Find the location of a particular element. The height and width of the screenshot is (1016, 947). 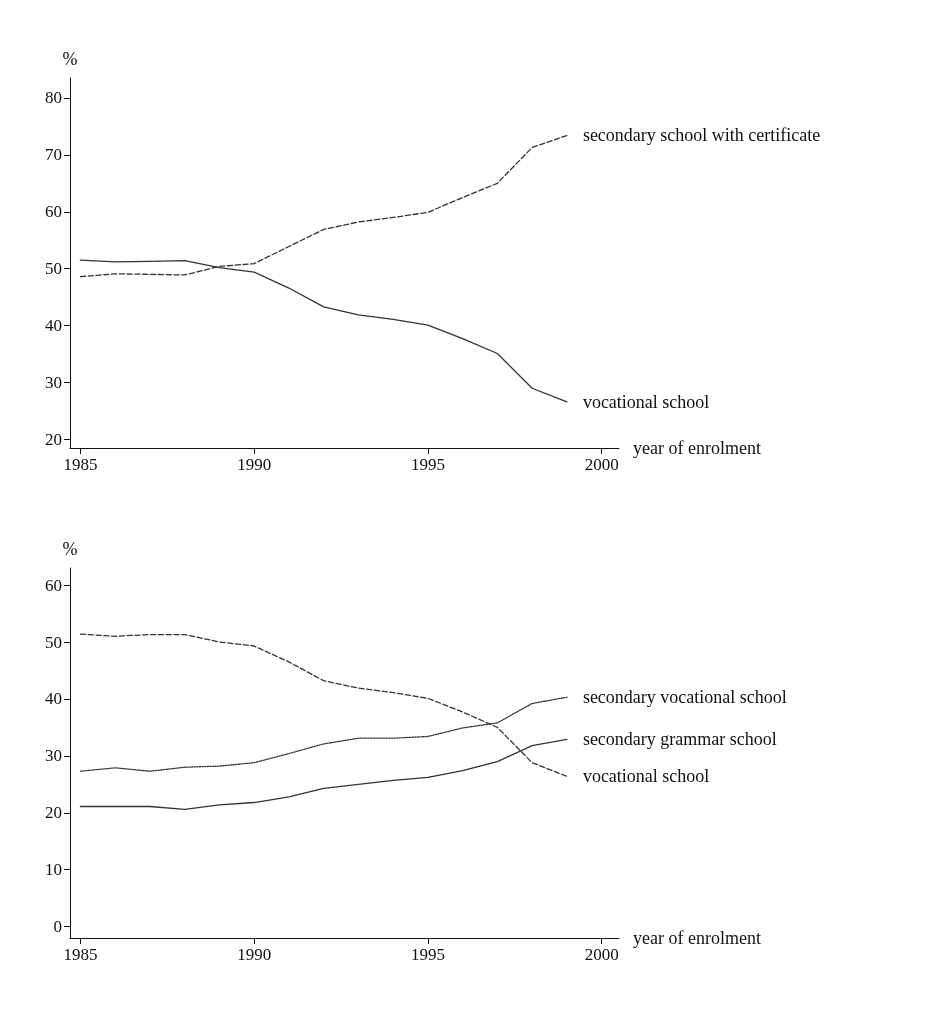

series-label: secondary vocational school is located at coordinates (684, 697).